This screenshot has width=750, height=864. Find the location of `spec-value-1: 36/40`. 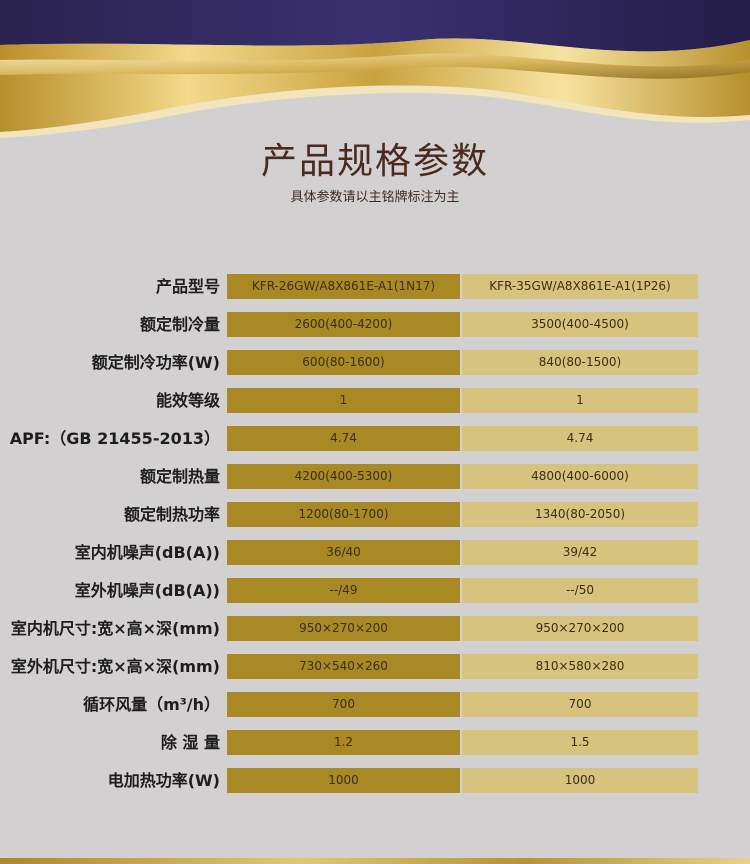

spec-value-1: 36/40 is located at coordinates (343, 552).